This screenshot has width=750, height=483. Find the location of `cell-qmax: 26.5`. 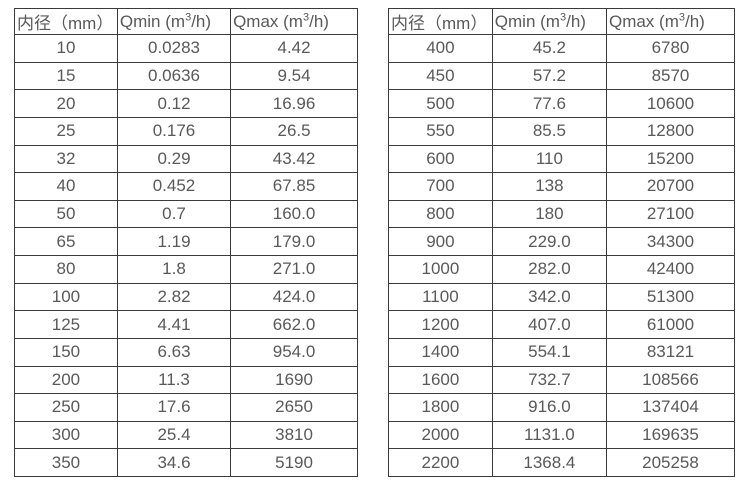

cell-qmax: 26.5 is located at coordinates (294, 131).